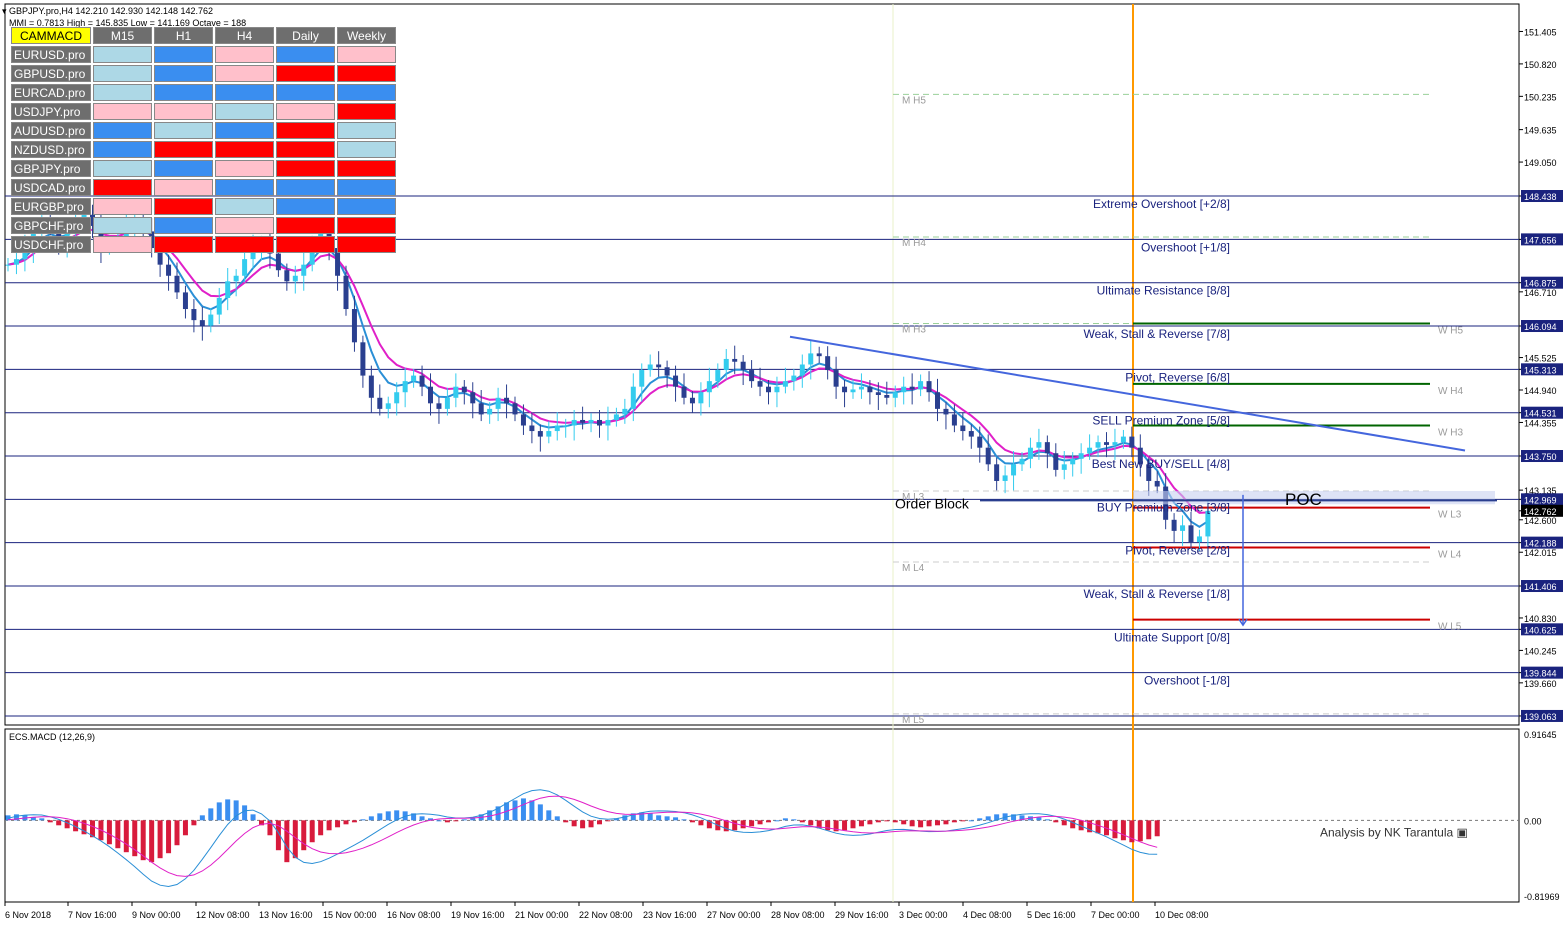 The image size is (1565, 932). What do you see at coordinates (1185, 247) in the screenshot?
I see `murrey-label: Overshoot [+1/8]` at bounding box center [1185, 247].